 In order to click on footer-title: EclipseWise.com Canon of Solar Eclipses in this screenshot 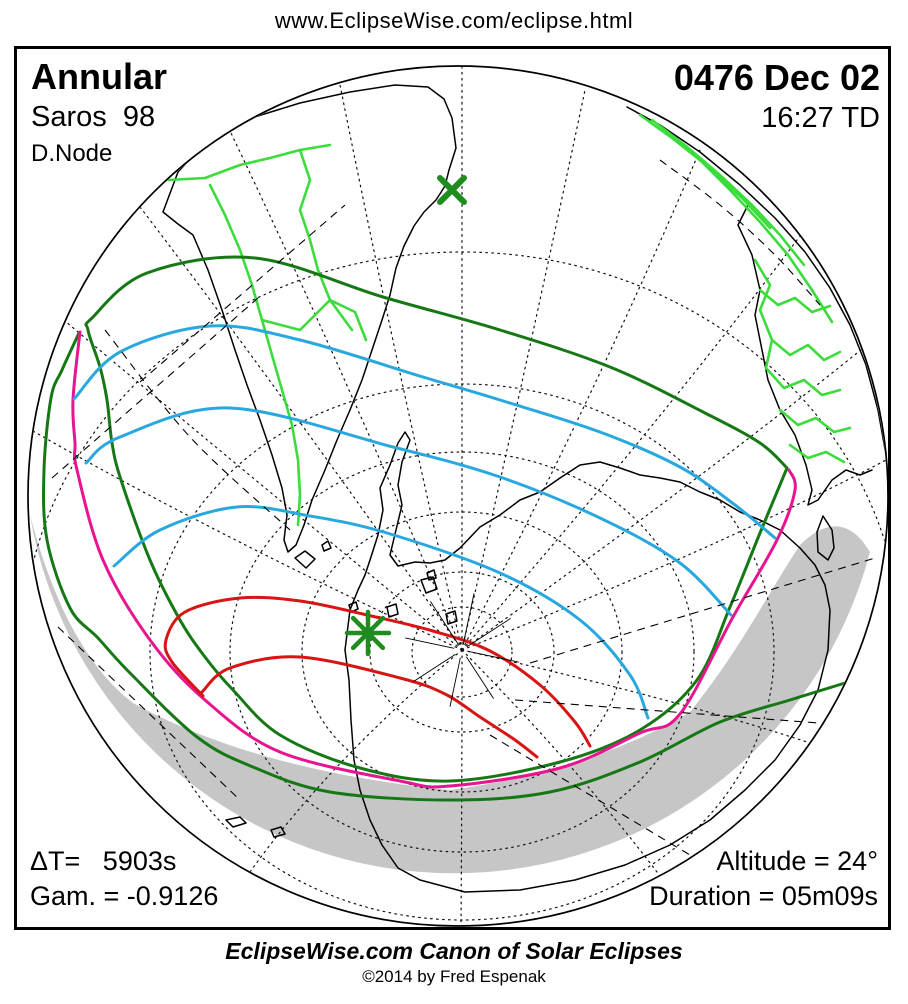, I will do `click(454, 951)`.